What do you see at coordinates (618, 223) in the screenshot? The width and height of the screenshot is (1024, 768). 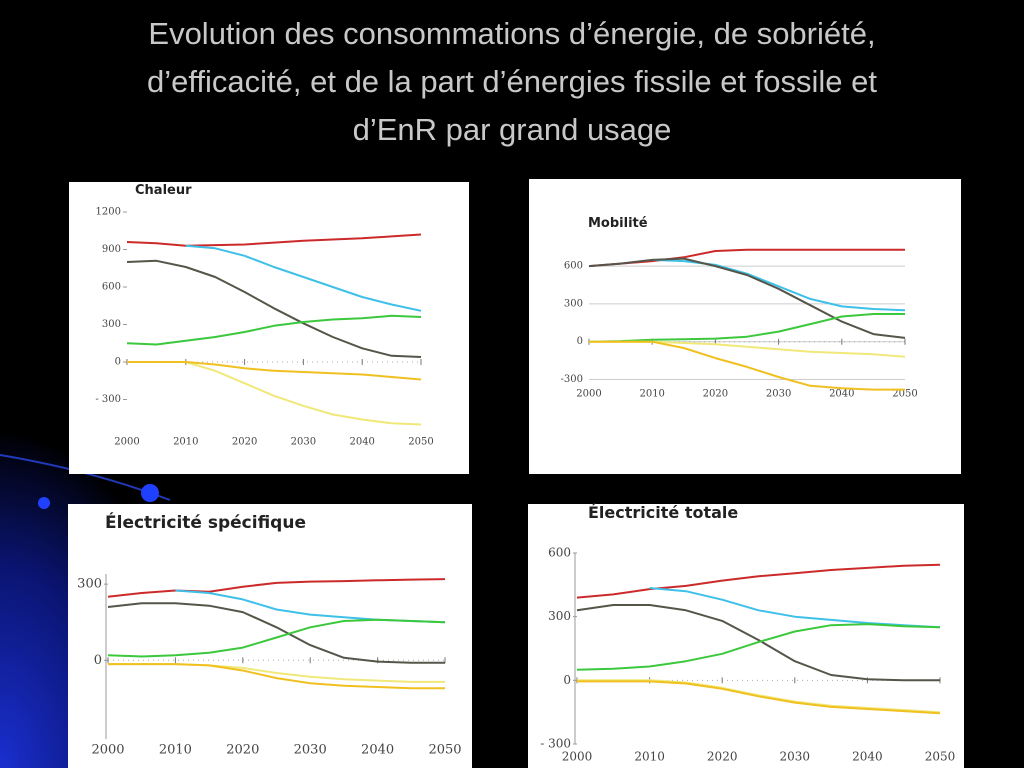 I see `chart-title: Mobilité` at bounding box center [618, 223].